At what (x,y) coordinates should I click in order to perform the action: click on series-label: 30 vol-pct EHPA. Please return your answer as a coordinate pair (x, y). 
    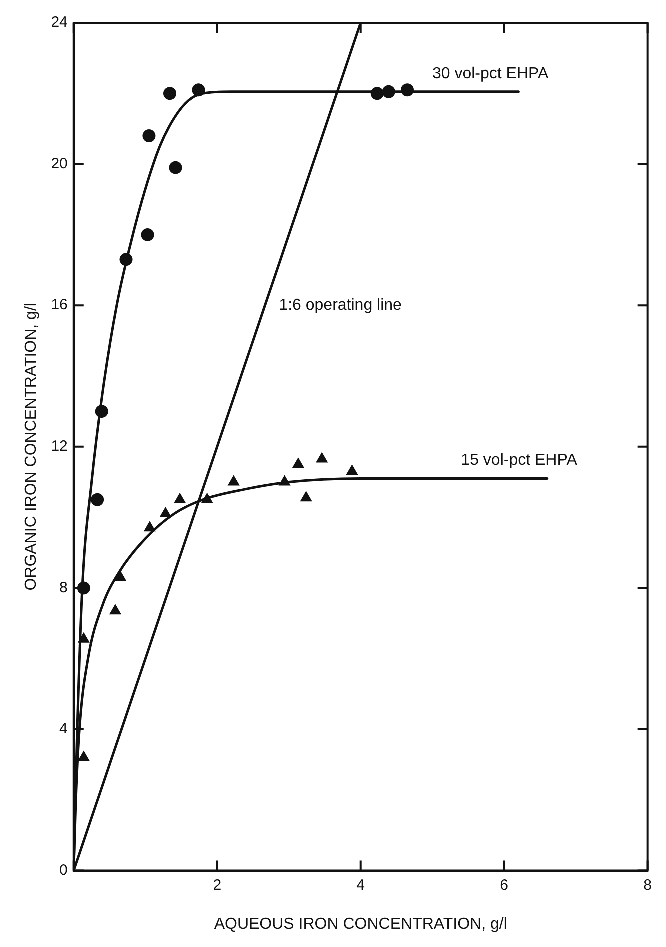
    Looking at the image, I should click on (491, 73).